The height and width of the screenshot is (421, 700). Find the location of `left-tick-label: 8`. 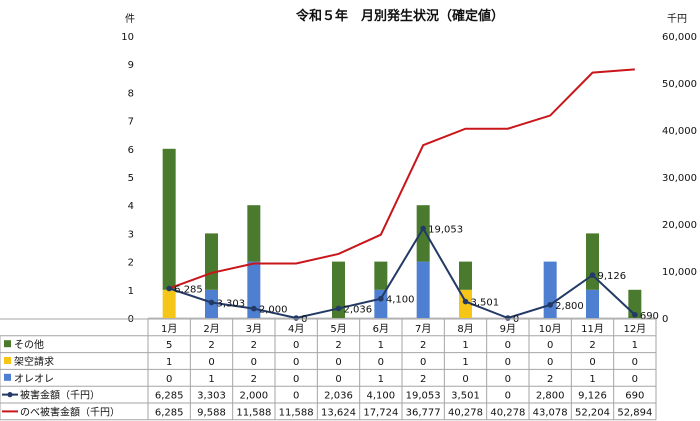

left-tick-label: 8 is located at coordinates (131, 93).